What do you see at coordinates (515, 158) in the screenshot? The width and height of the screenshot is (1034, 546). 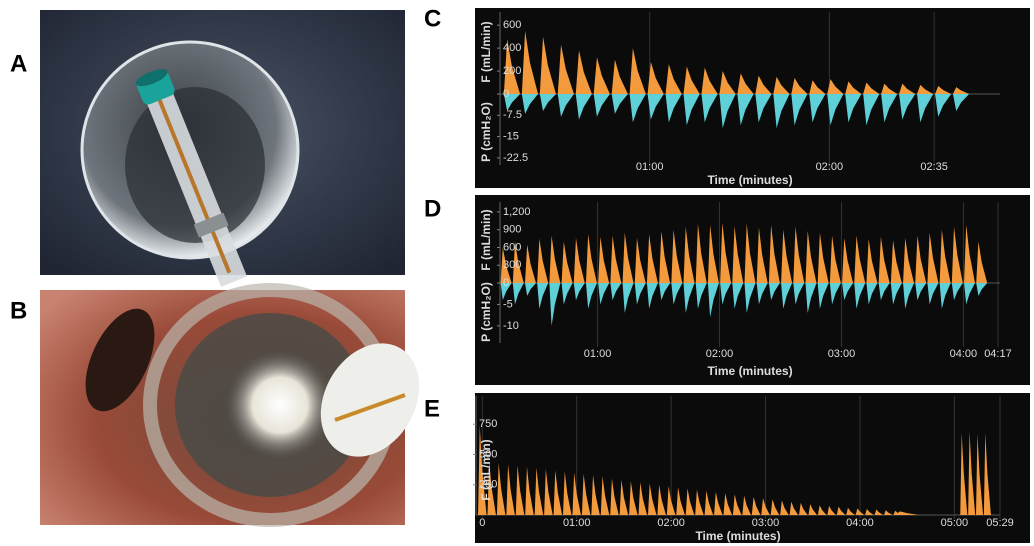 I see `y2-tick-label: -22.5` at bounding box center [515, 158].